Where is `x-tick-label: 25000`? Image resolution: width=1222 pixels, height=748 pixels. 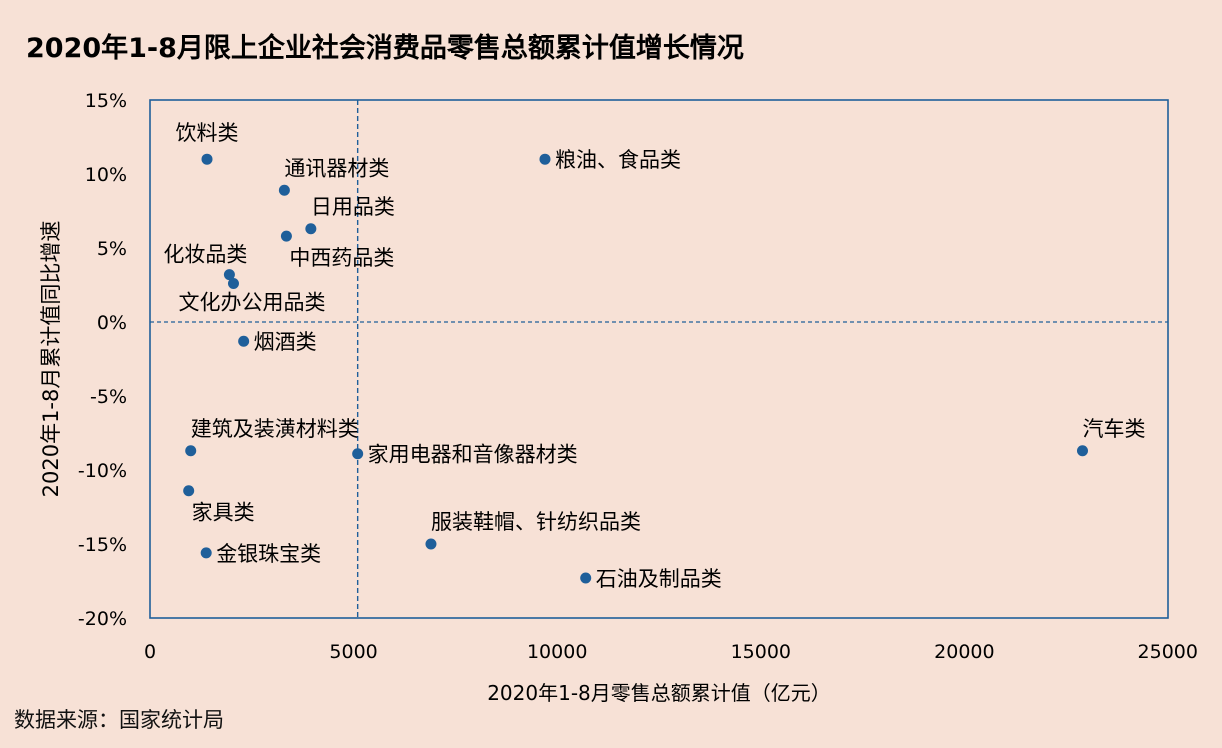
x-tick-label: 25000 is located at coordinates (1168, 652).